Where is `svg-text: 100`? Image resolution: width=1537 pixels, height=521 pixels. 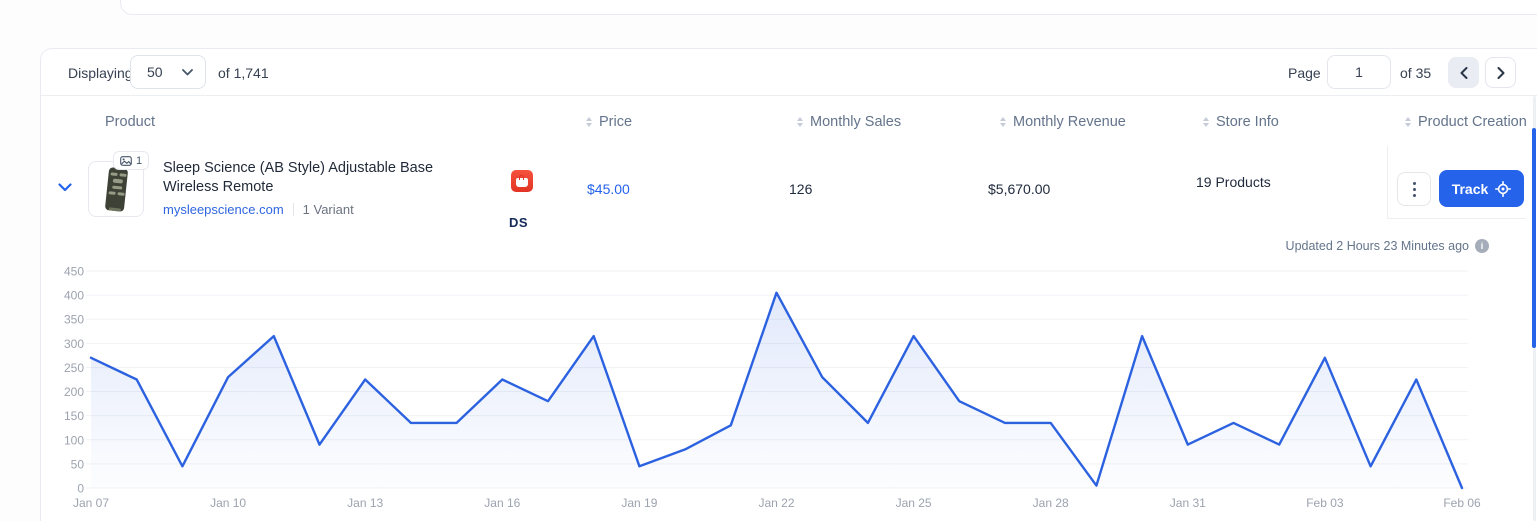 svg-text: 100 is located at coordinates (74, 440).